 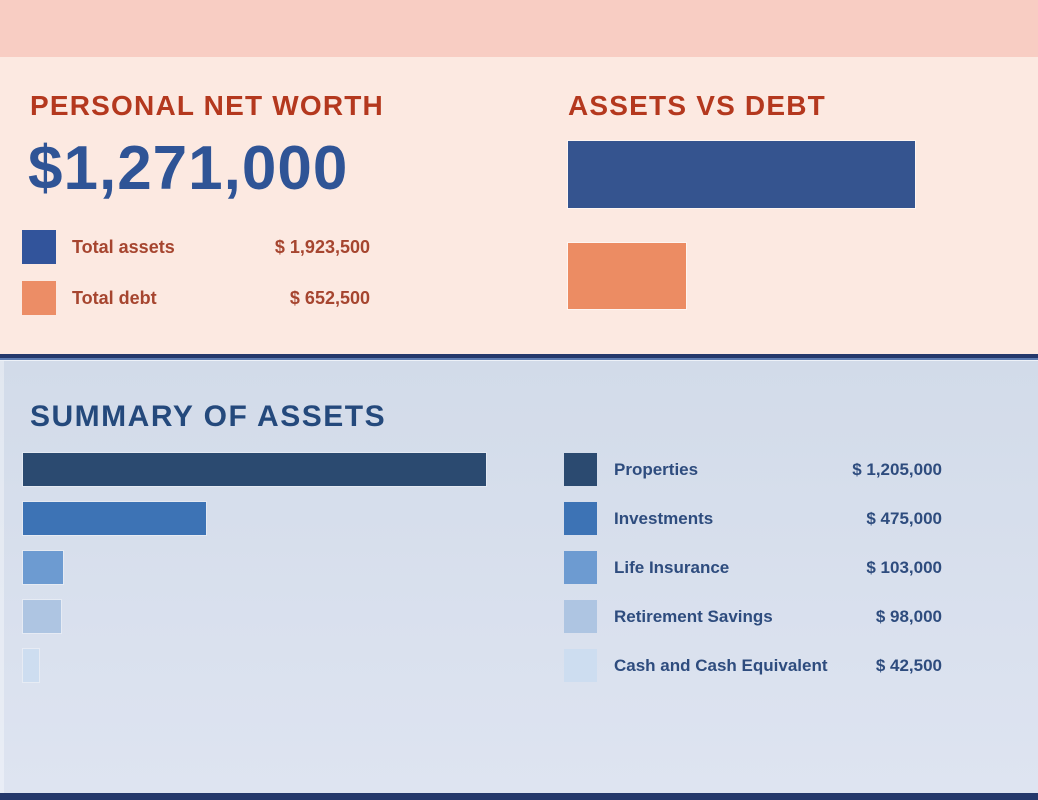 What do you see at coordinates (904, 567) in the screenshot?
I see `legend-value: $ 103,000` at bounding box center [904, 567].